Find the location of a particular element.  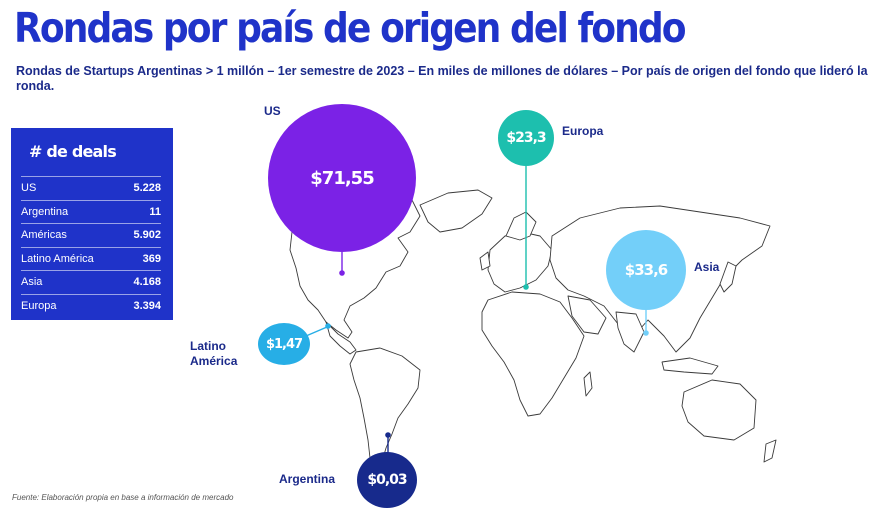

deals-row-value: 3.394 is located at coordinates (147, 305).